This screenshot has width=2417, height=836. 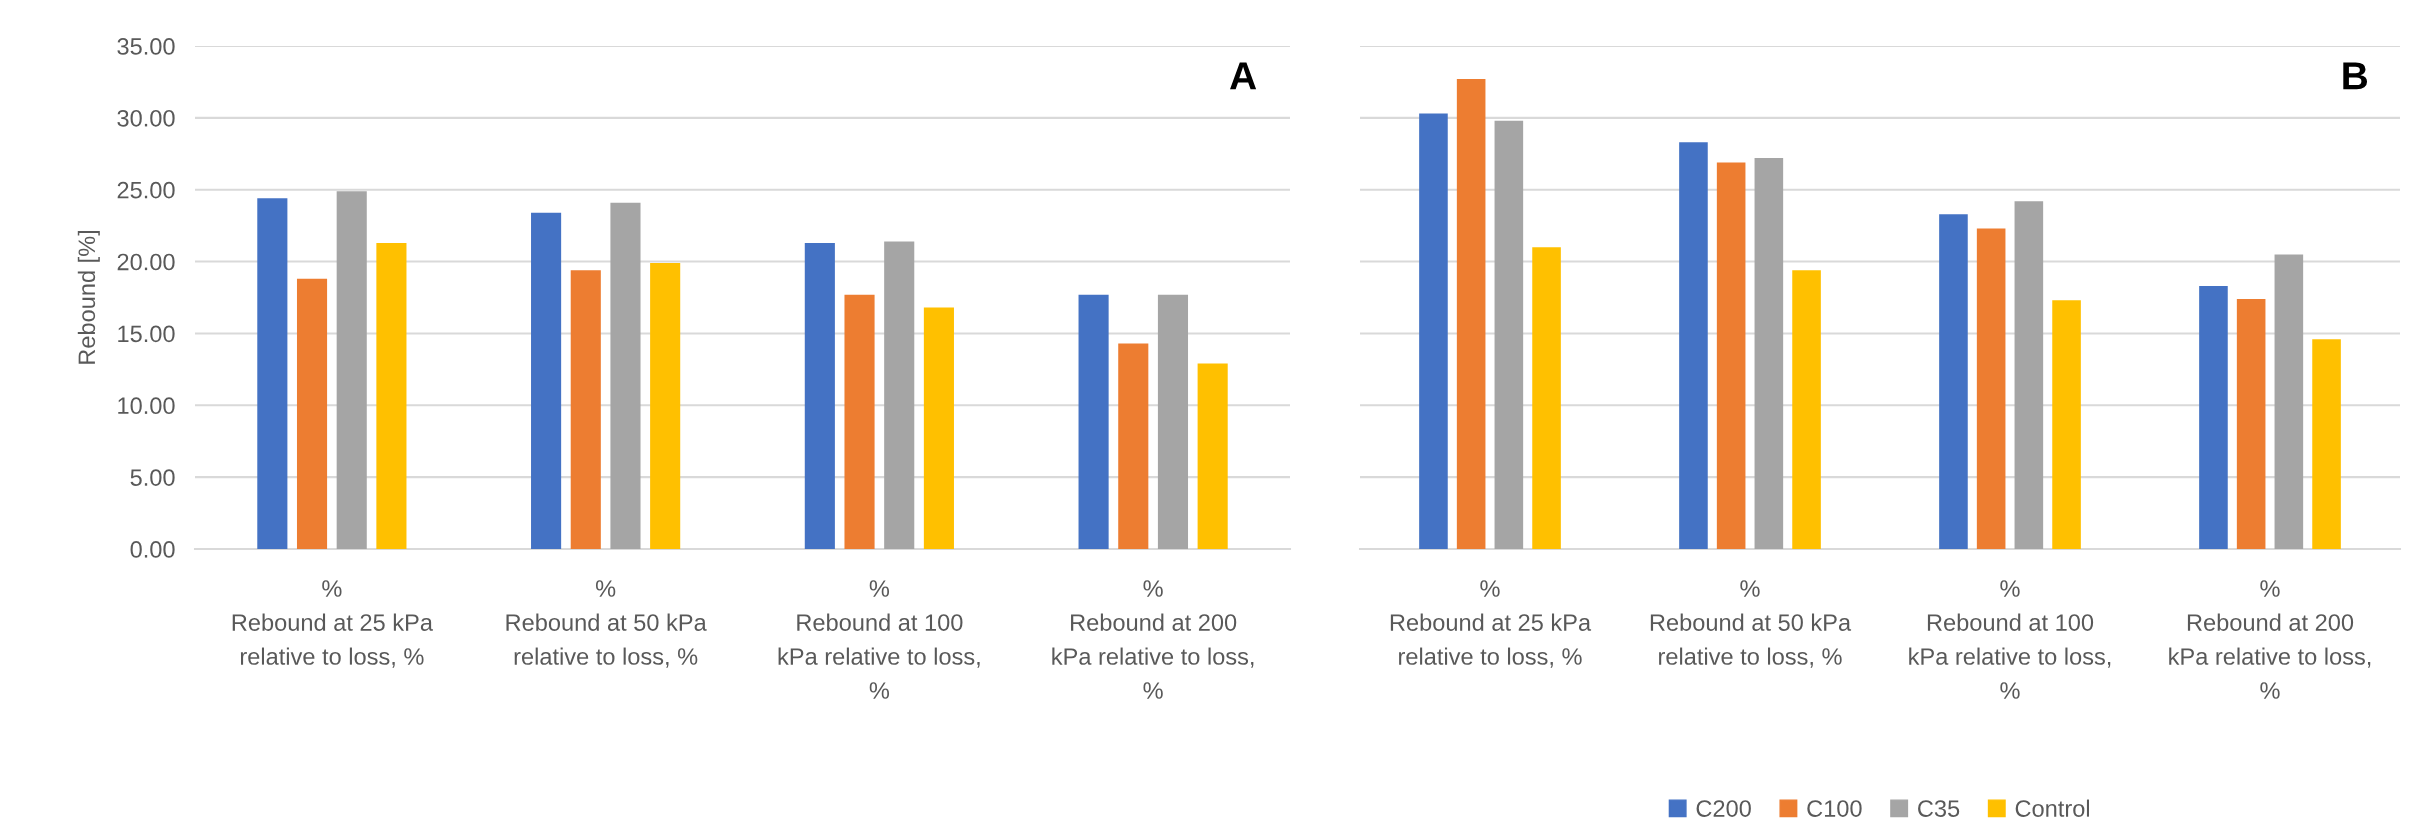 I want to click on y-tick-label: 25.00, so click(x=146, y=190).